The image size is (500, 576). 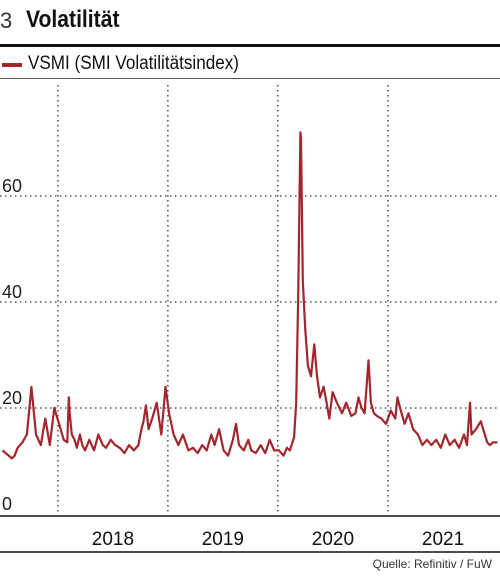 What do you see at coordinates (250, 22) in the screenshot?
I see `chart-header: 3 Volatilität` at bounding box center [250, 22].